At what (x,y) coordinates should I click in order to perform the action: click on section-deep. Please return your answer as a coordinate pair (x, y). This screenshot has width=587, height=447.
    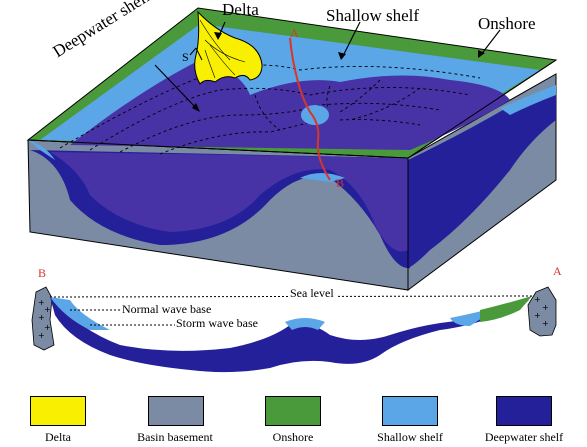
    Looking at the image, I should click on (290, 335).